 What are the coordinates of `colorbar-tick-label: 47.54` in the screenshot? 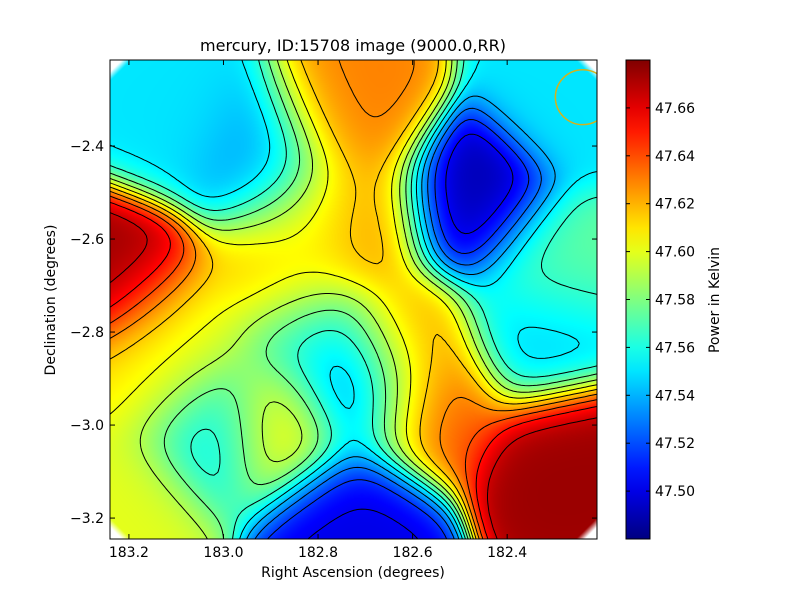 It's located at (675, 396).